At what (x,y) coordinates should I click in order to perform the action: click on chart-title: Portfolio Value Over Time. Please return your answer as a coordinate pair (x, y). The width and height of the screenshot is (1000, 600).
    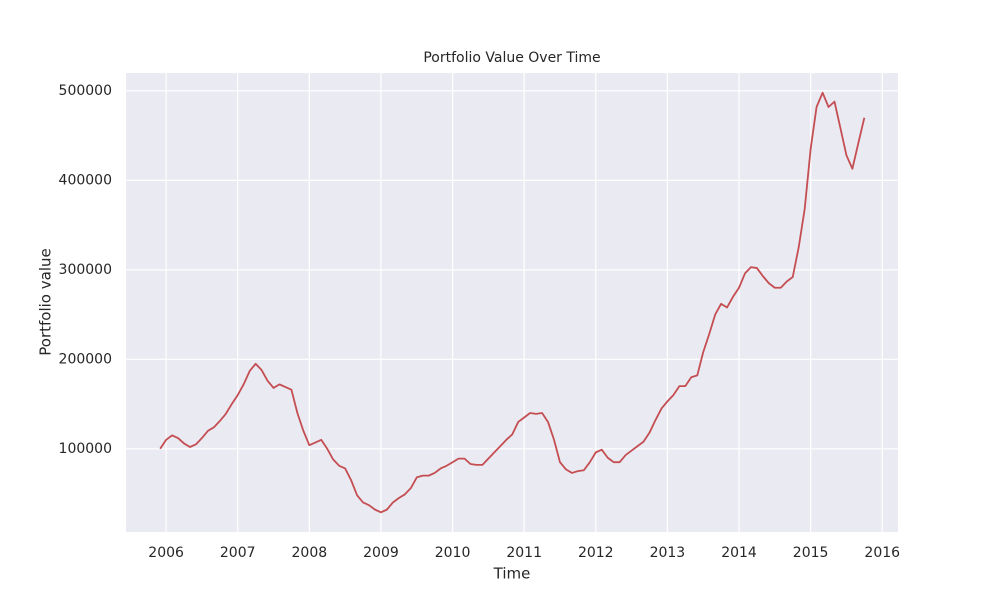
    Looking at the image, I should click on (511, 58).